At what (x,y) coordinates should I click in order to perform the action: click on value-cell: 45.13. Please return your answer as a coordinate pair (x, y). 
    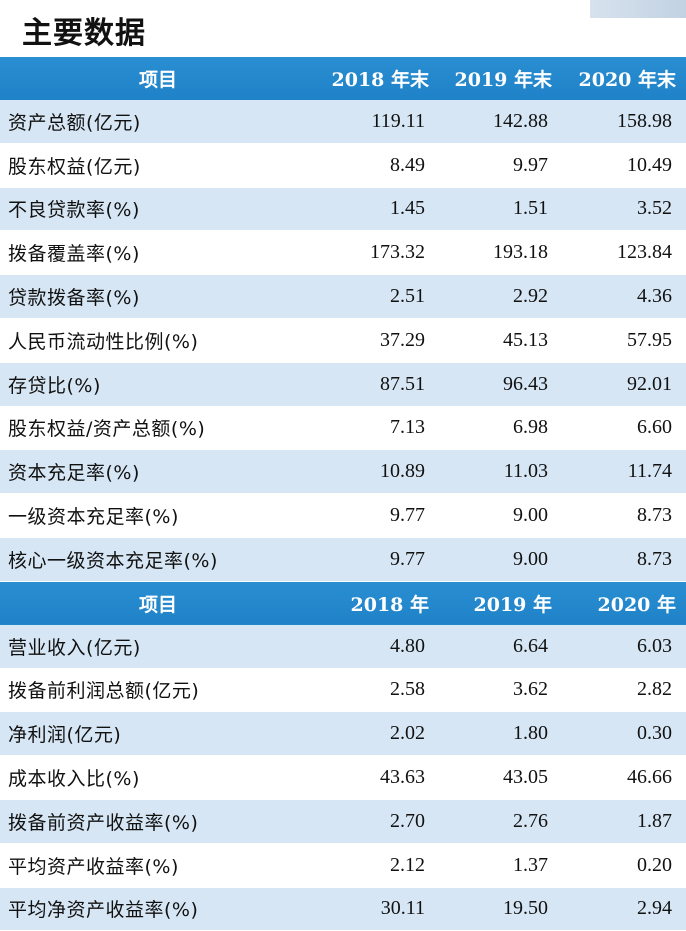
    Looking at the image, I should click on (500, 340).